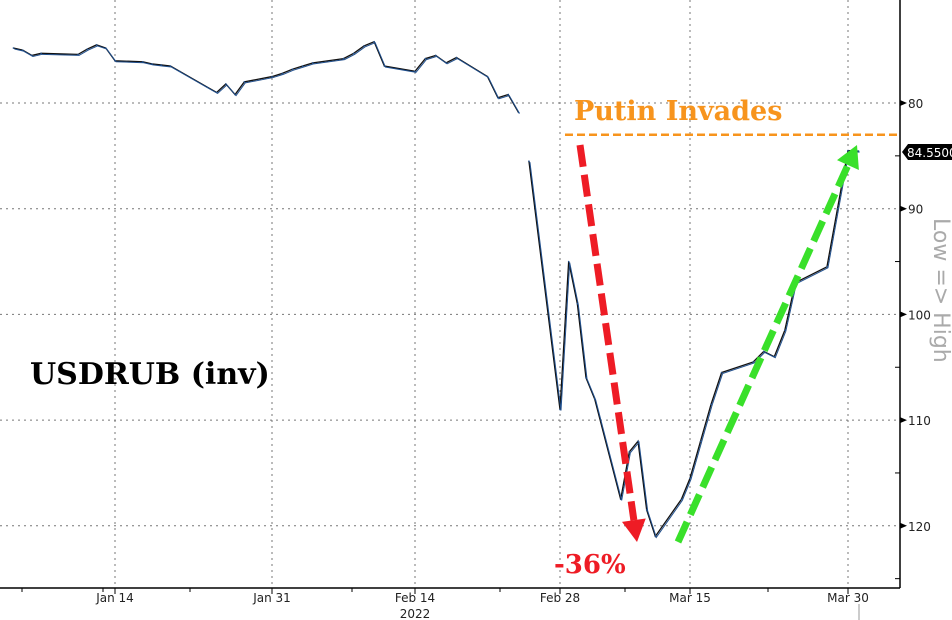 The width and height of the screenshot is (952, 620). I want to click on y-tick-label: 100, so click(919, 315).